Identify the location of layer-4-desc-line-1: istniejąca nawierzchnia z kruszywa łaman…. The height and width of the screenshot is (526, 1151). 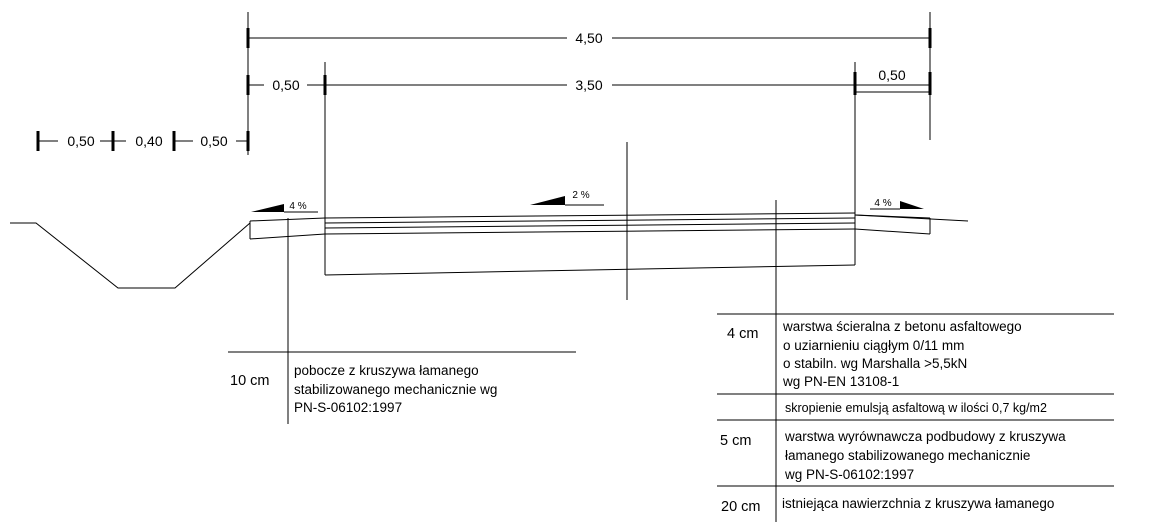
(918, 503).